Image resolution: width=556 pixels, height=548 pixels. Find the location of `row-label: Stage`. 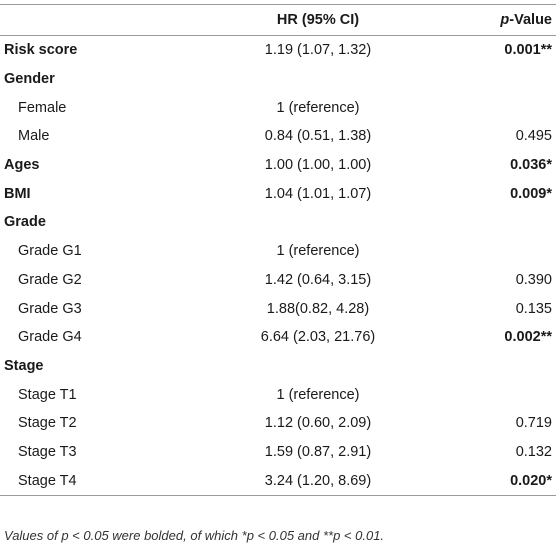

row-label: Stage is located at coordinates (24, 365).